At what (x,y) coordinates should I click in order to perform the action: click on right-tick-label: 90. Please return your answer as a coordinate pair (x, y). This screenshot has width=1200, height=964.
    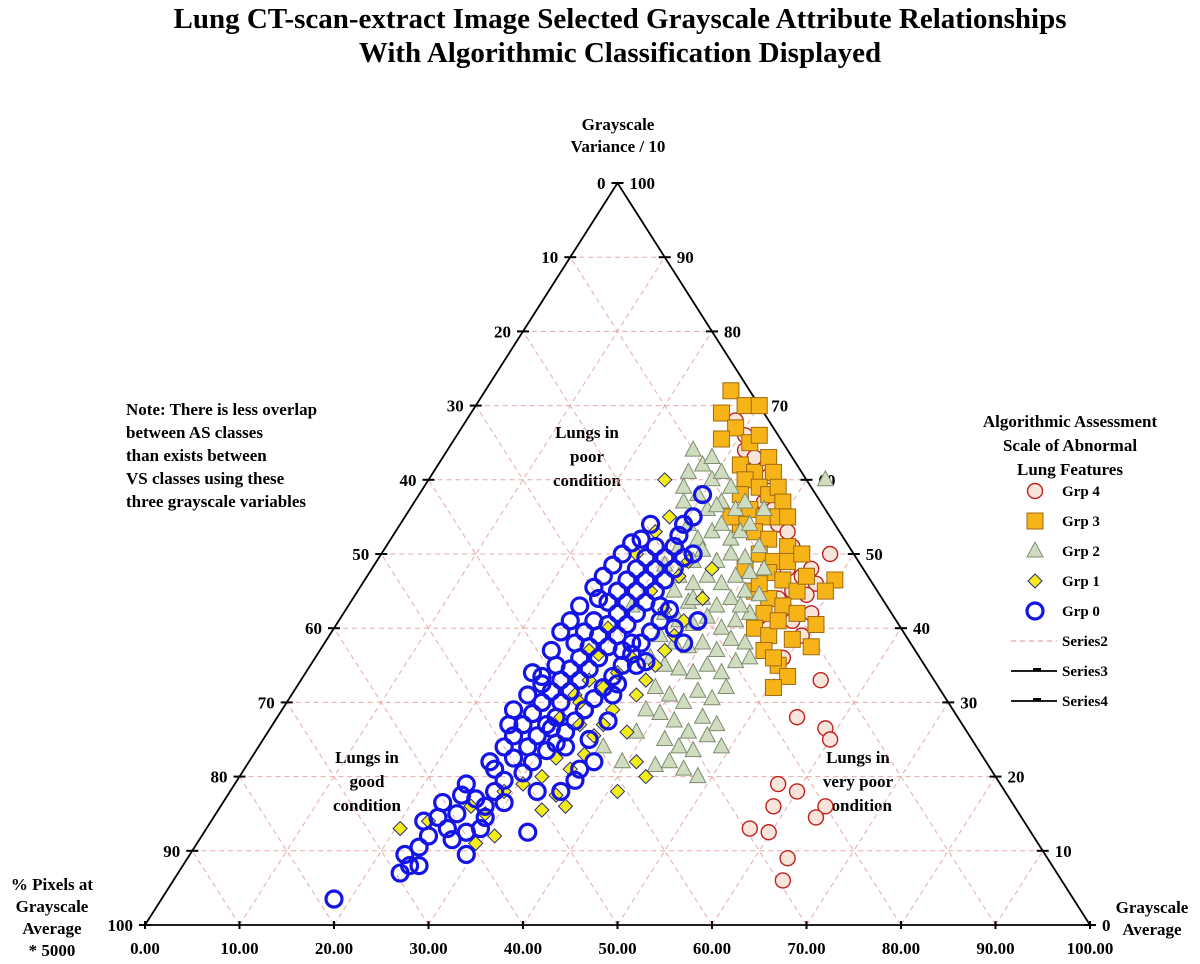
    Looking at the image, I should click on (685, 257).